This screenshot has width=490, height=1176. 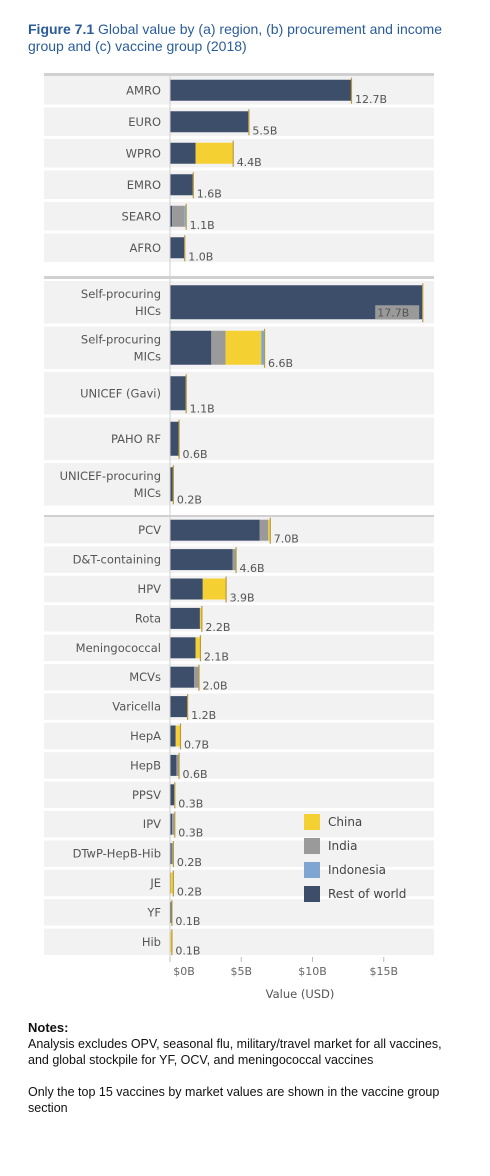 I want to click on legend-swatch-china, so click(x=312, y=822).